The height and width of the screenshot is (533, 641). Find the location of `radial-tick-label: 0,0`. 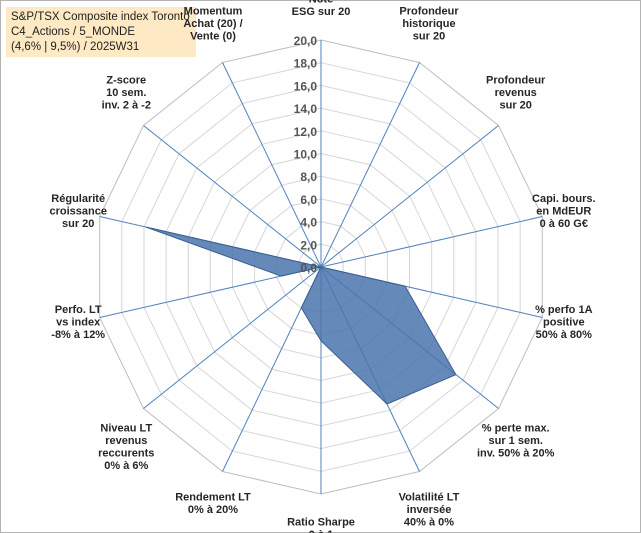

radial-tick-label: 0,0 is located at coordinates (308, 268).